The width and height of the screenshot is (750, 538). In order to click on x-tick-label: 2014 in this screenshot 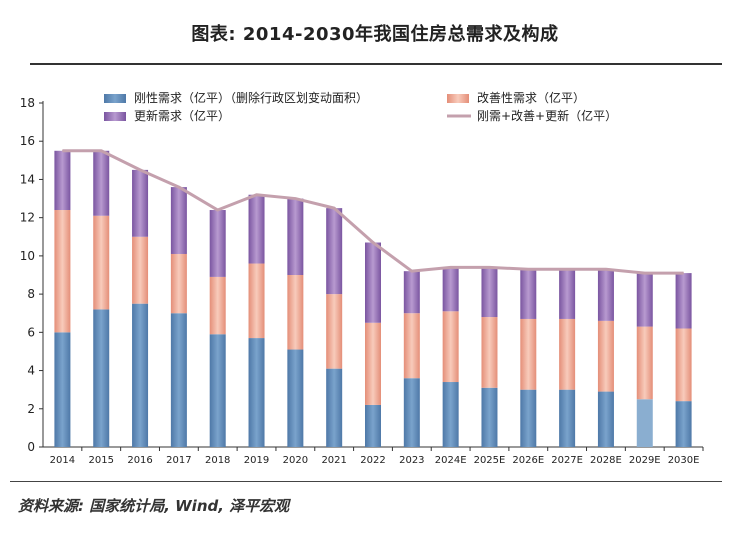, I will do `click(62, 460)`.